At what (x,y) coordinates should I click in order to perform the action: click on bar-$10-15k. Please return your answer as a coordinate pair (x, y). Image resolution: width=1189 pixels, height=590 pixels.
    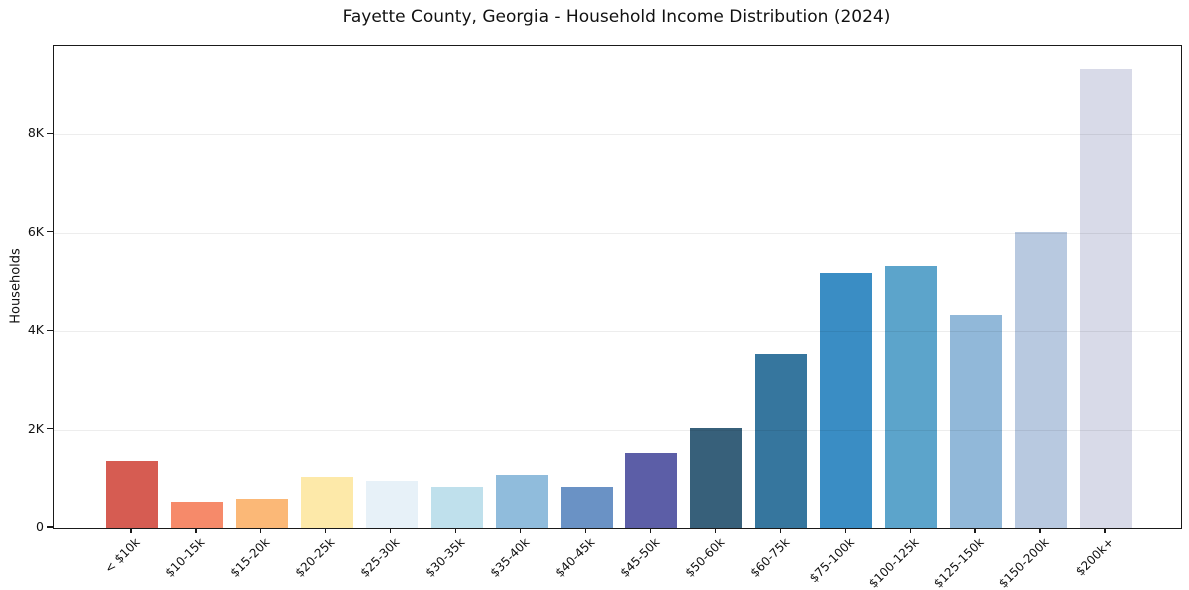
    Looking at the image, I should click on (196, 514).